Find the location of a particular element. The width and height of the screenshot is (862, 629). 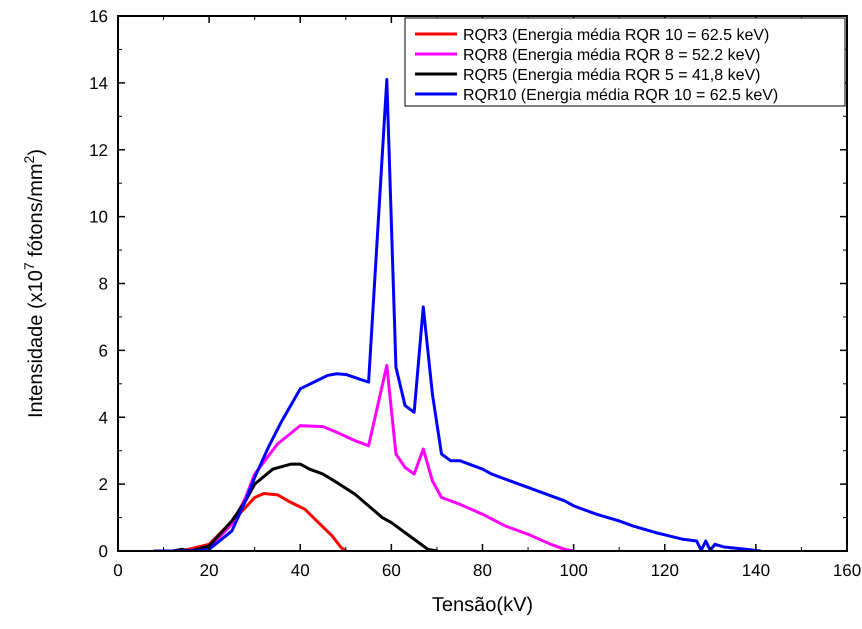

x-tick-label: 140 is located at coordinates (756, 570).